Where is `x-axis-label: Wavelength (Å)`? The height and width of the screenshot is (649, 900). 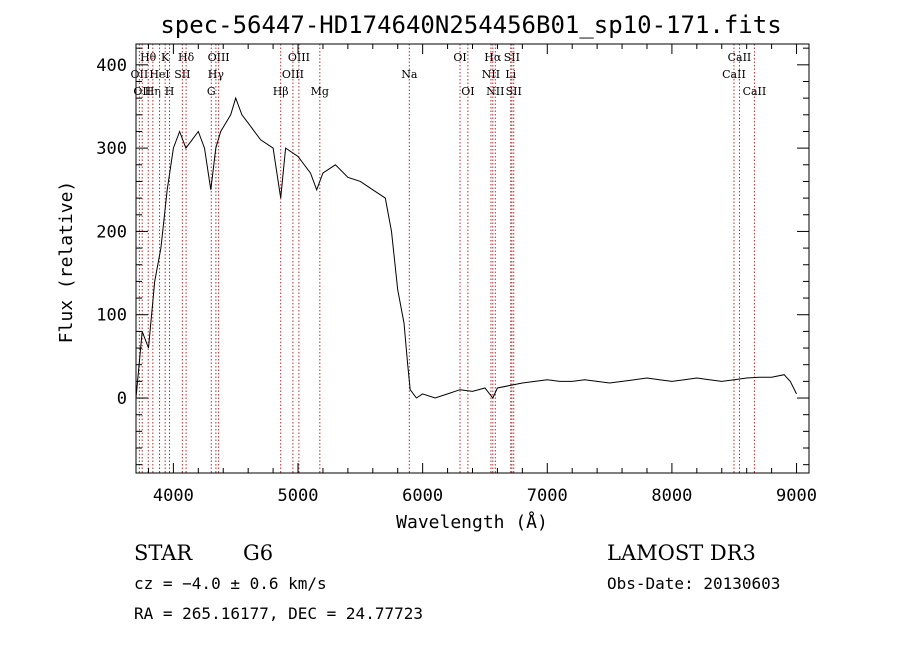 x-axis-label: Wavelength (Å) is located at coordinates (472, 522).